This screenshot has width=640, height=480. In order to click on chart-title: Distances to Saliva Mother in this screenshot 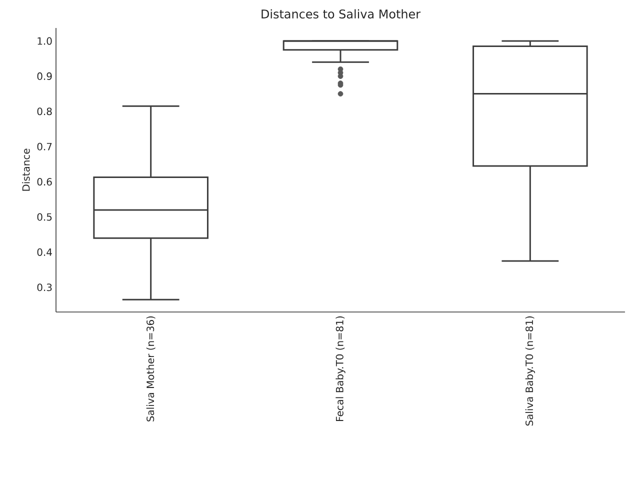, I will do `click(341, 13)`.